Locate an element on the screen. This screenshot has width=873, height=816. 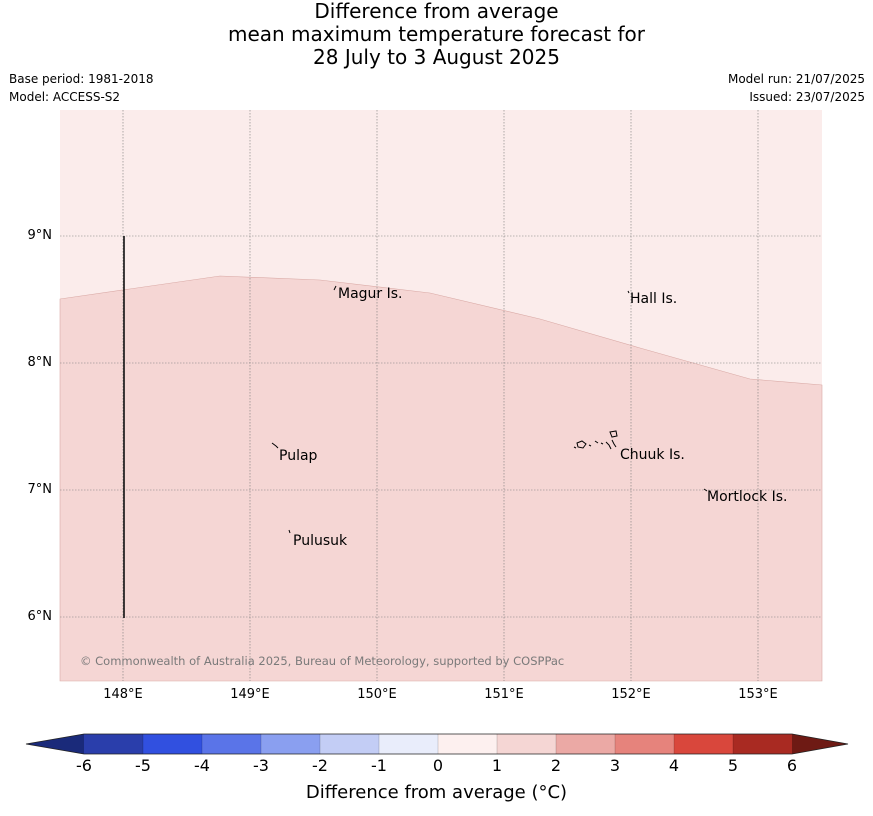
lat-label-6: 6°N is located at coordinates (40, 616).